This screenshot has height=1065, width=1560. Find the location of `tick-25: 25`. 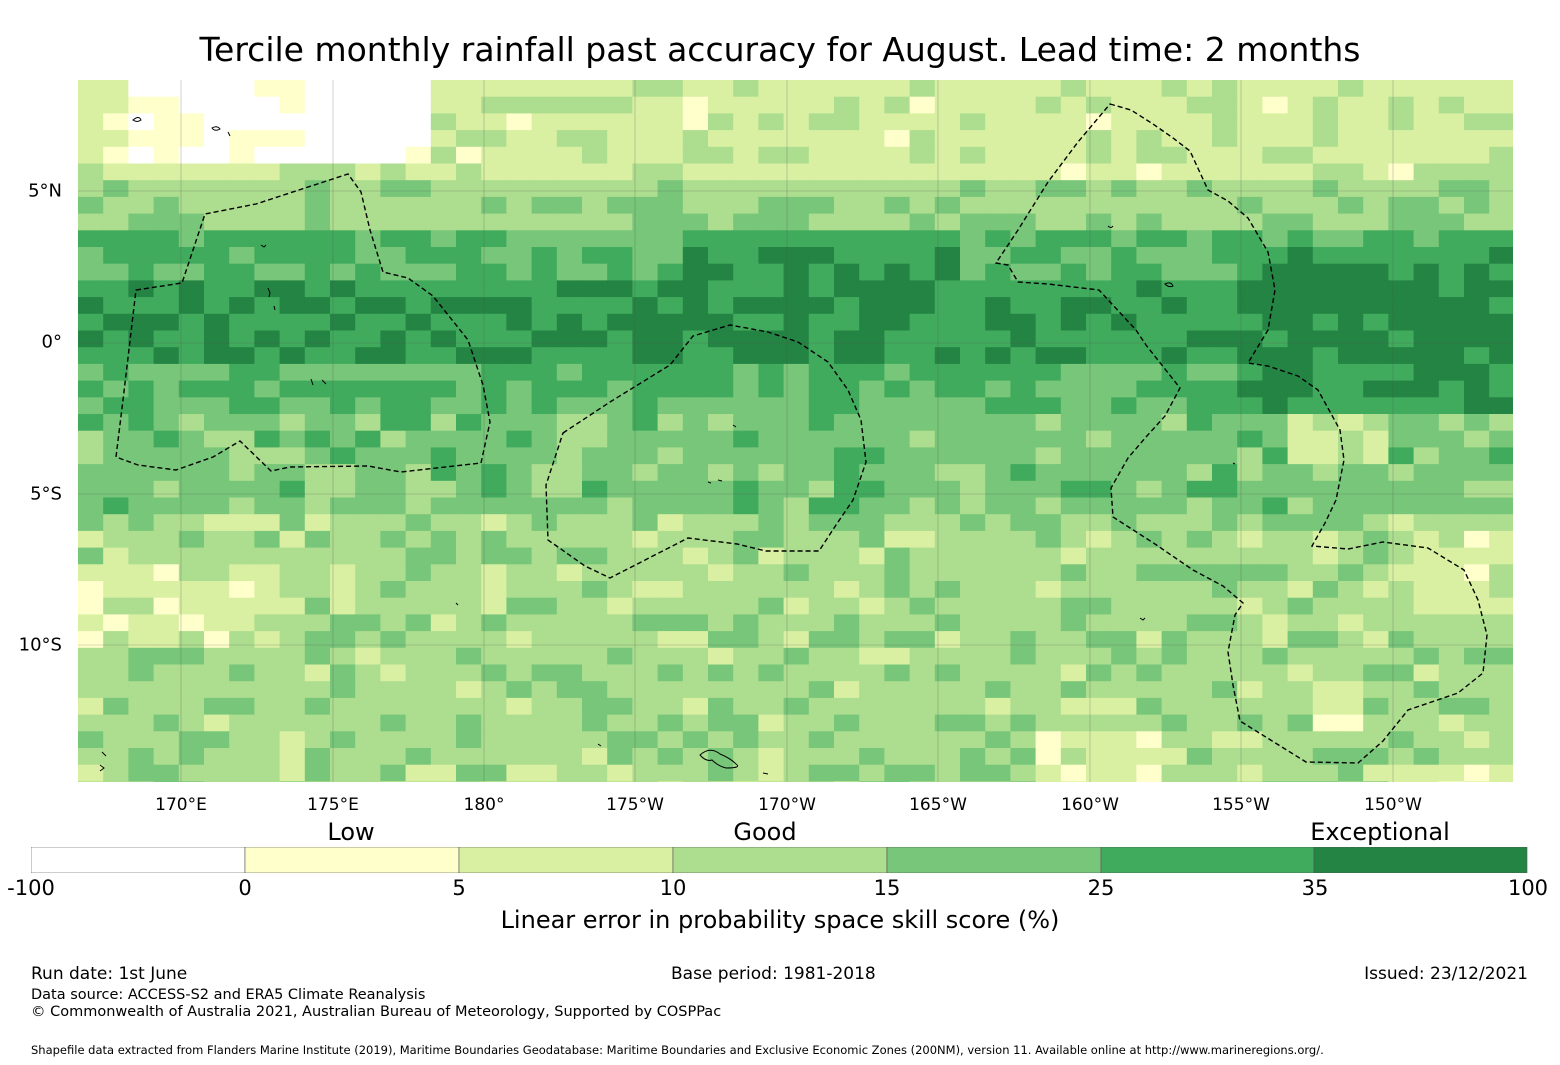

tick-25: 25 is located at coordinates (1101, 888).